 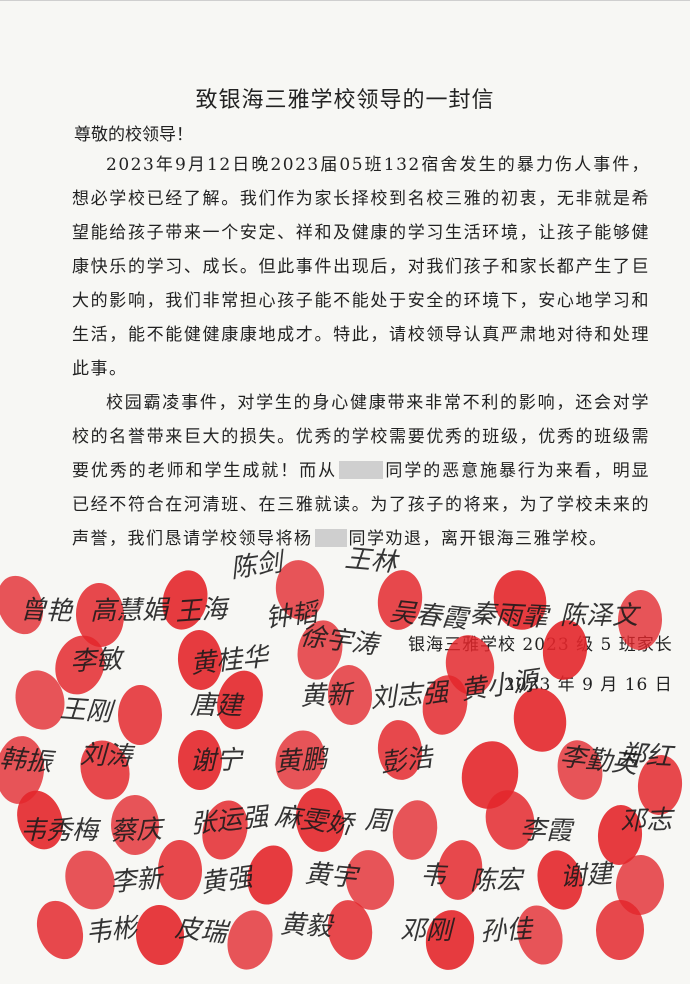 I want to click on parent-signature: 徐宇涛, so click(x=339, y=641).